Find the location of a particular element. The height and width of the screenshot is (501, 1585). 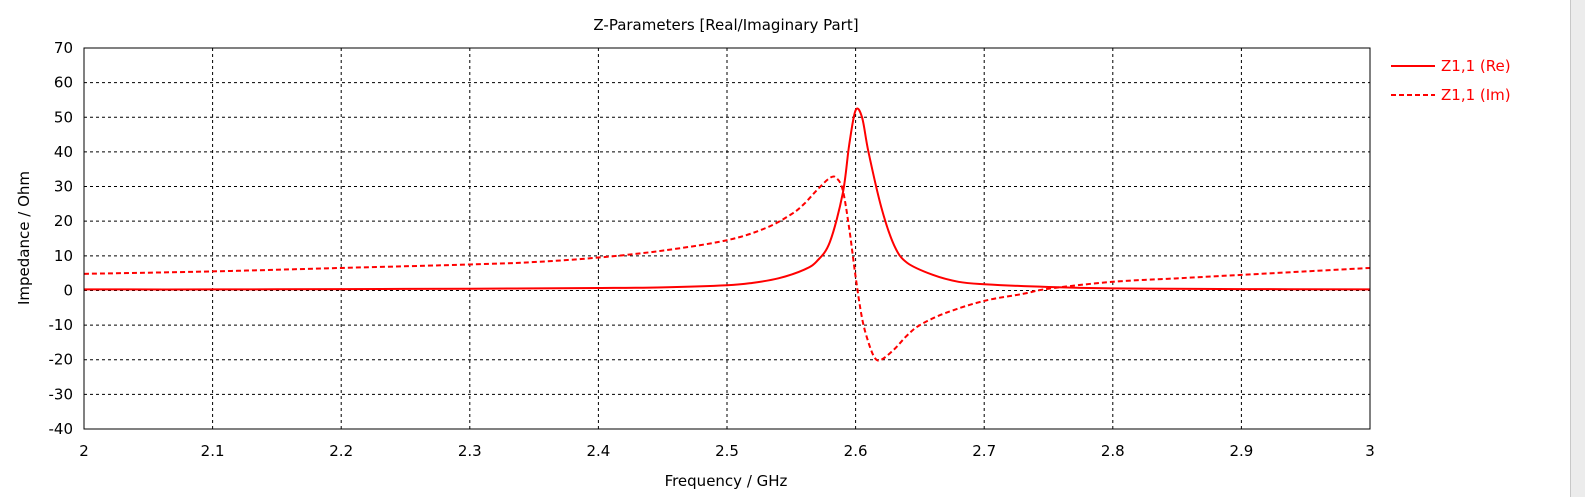

legend-label: Z1,1 (Re) is located at coordinates (1476, 66).